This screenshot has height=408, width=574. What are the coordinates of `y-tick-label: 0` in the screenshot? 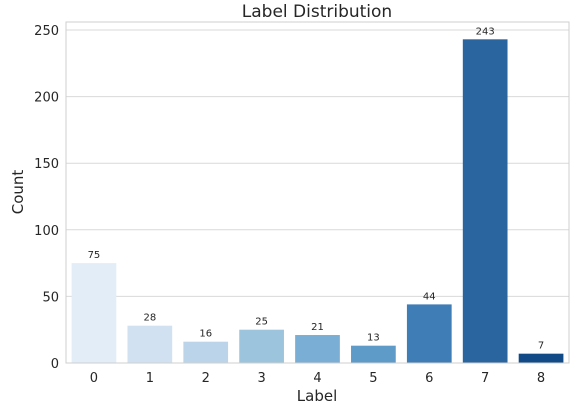 It's located at (55, 364).